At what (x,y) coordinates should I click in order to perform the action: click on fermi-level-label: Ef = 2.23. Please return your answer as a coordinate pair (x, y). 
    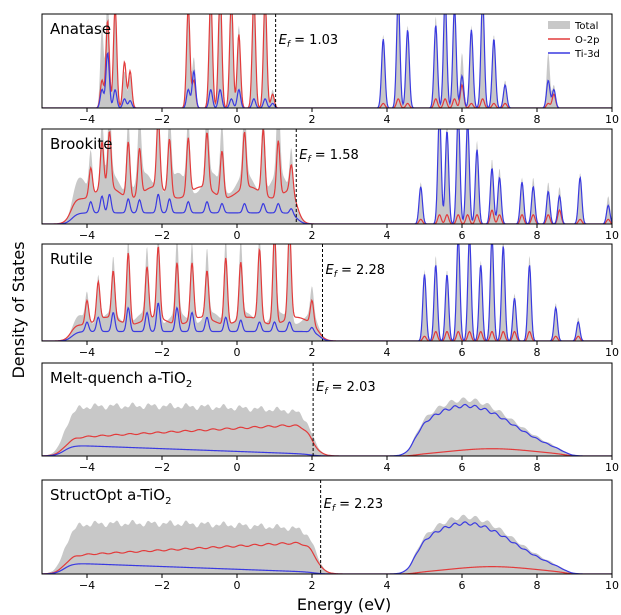
    Looking at the image, I should click on (354, 505).